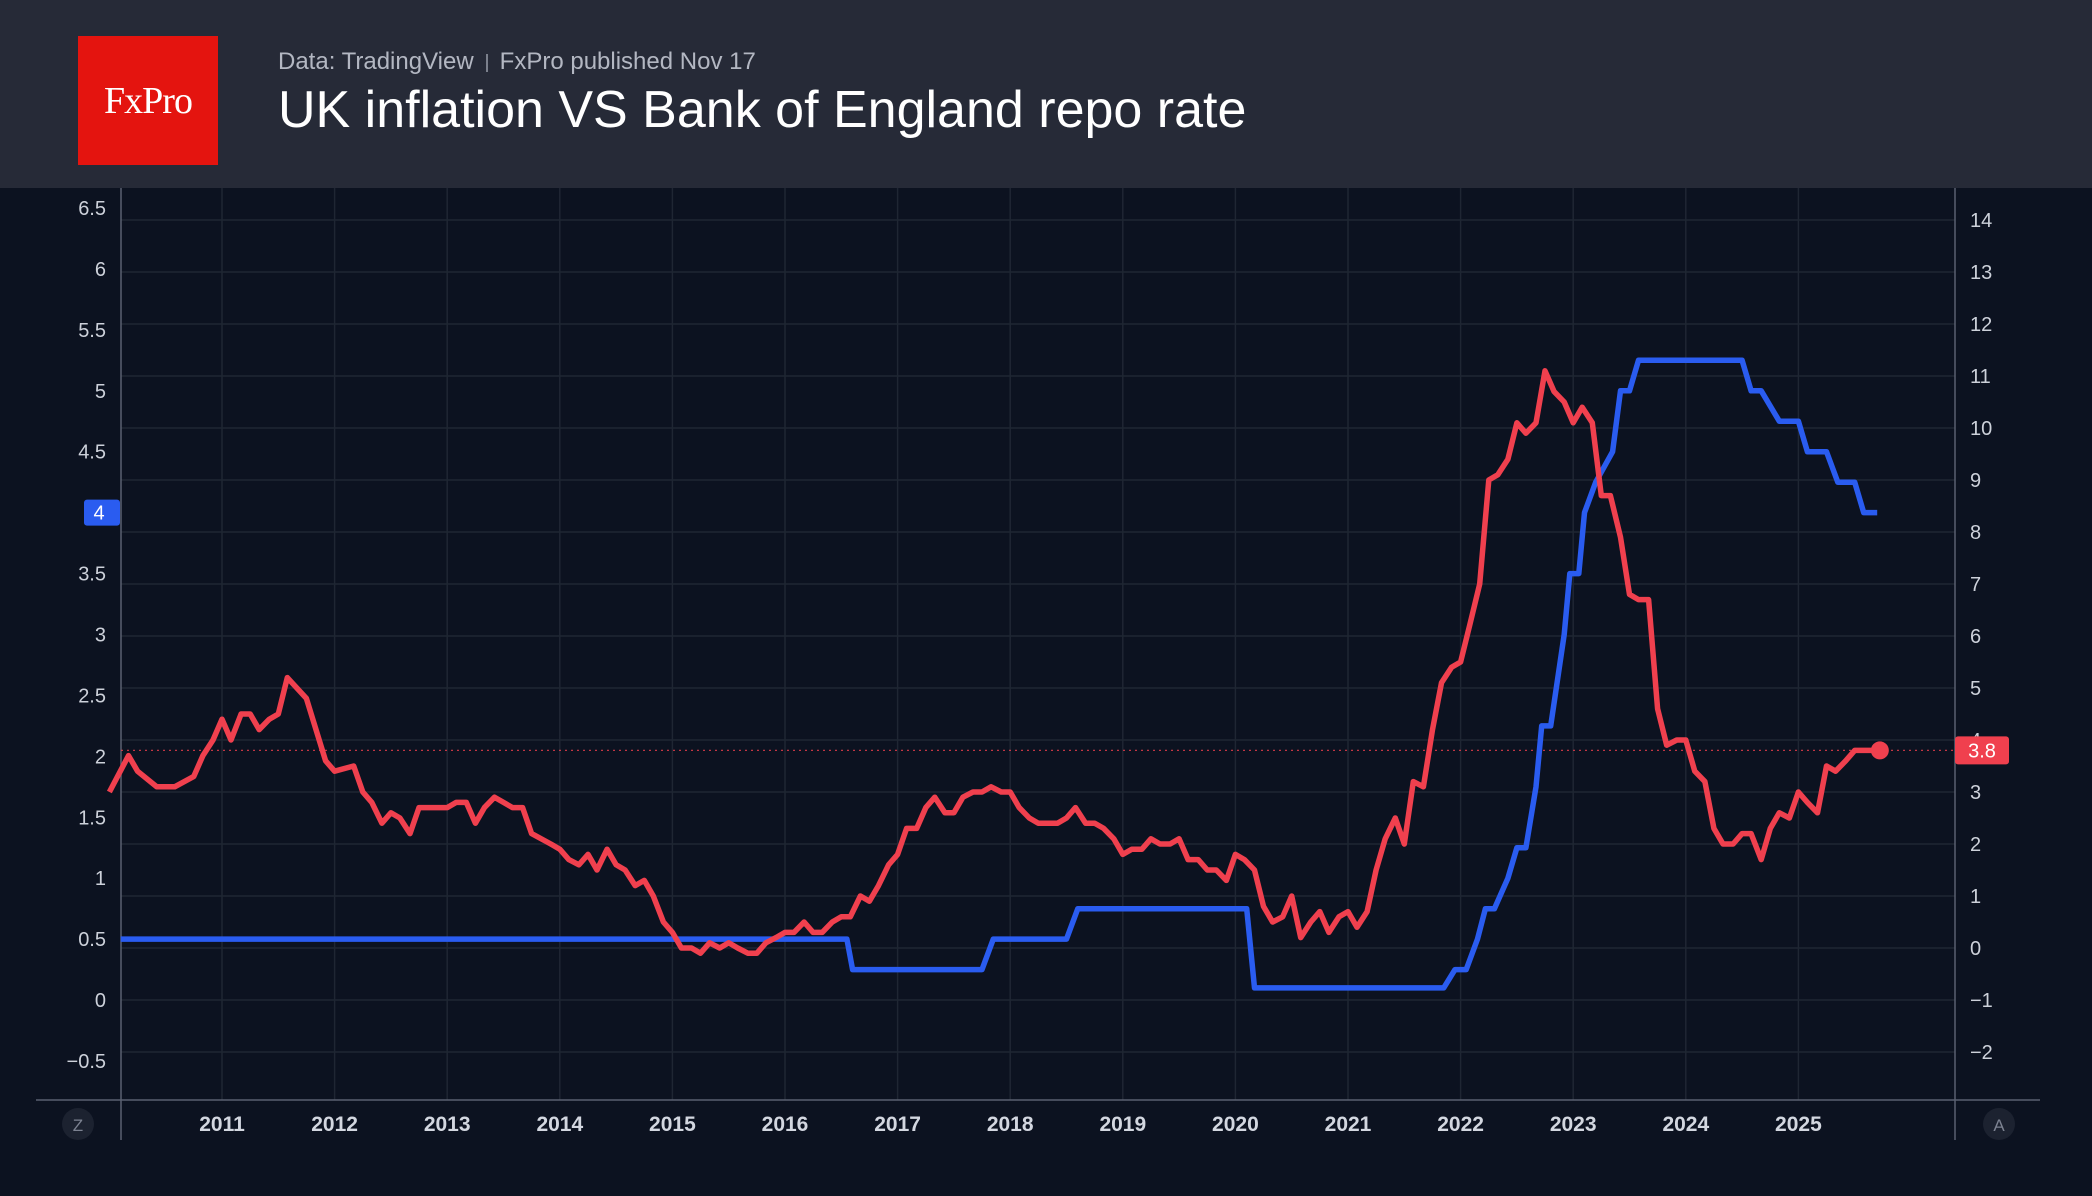 This screenshot has height=1196, width=2092. What do you see at coordinates (92, 696) in the screenshot?
I see `left-tick-label: 2.5` at bounding box center [92, 696].